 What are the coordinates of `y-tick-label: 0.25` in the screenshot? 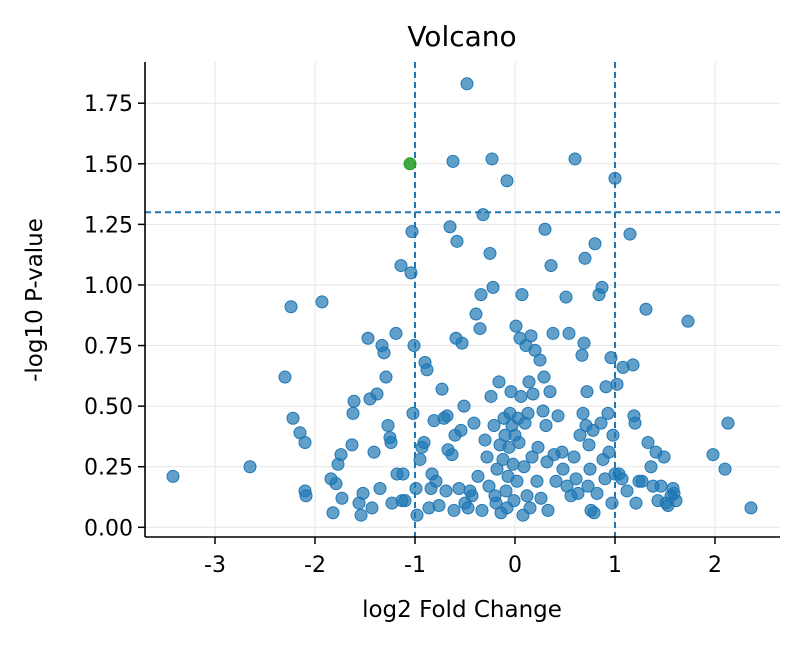 It's located at (108, 468).